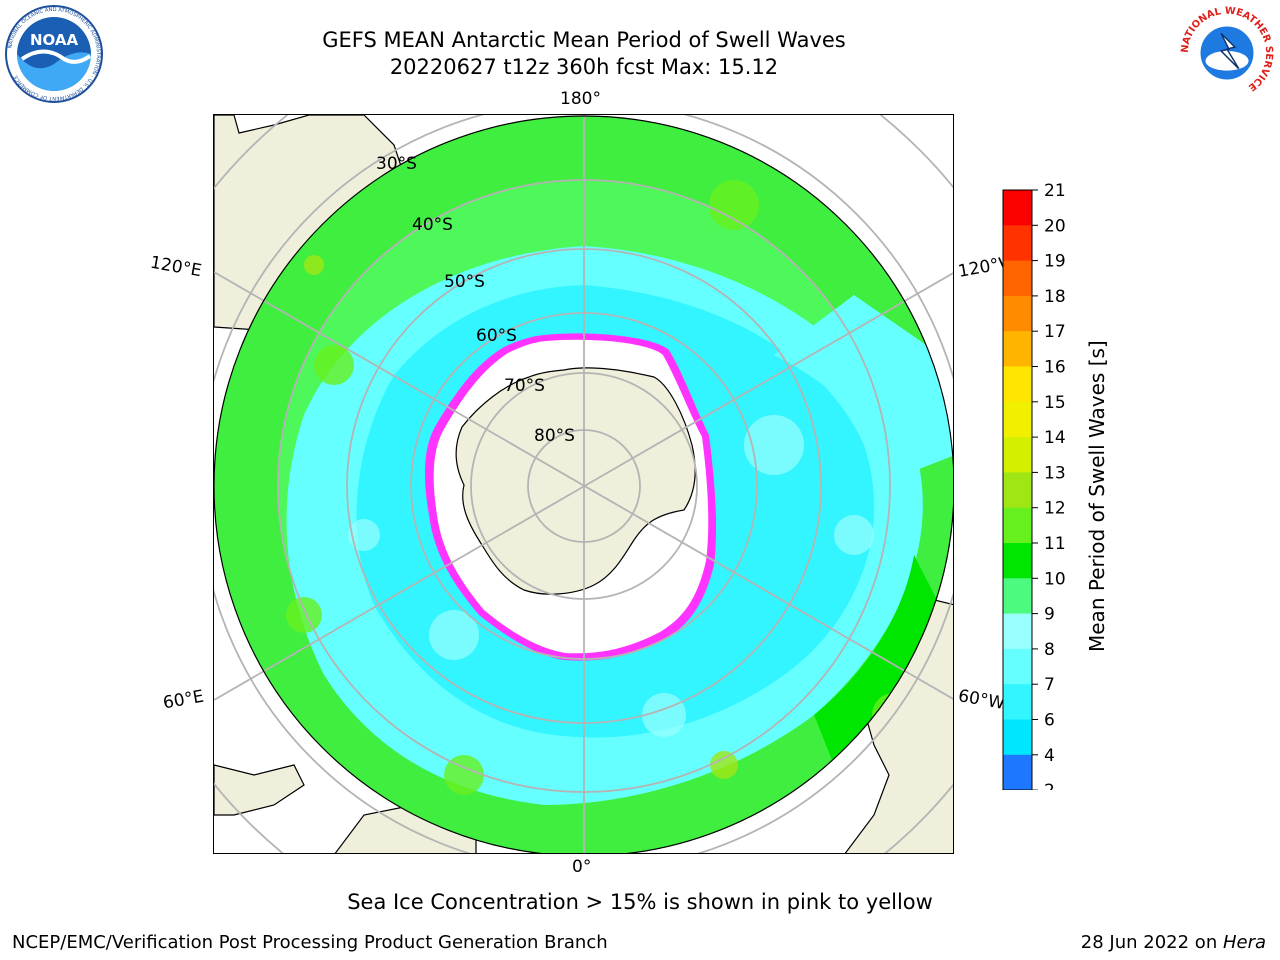 This screenshot has width=1280, height=960. What do you see at coordinates (1055, 226) in the screenshot?
I see `colorbar-tick-label: 20` at bounding box center [1055, 226].